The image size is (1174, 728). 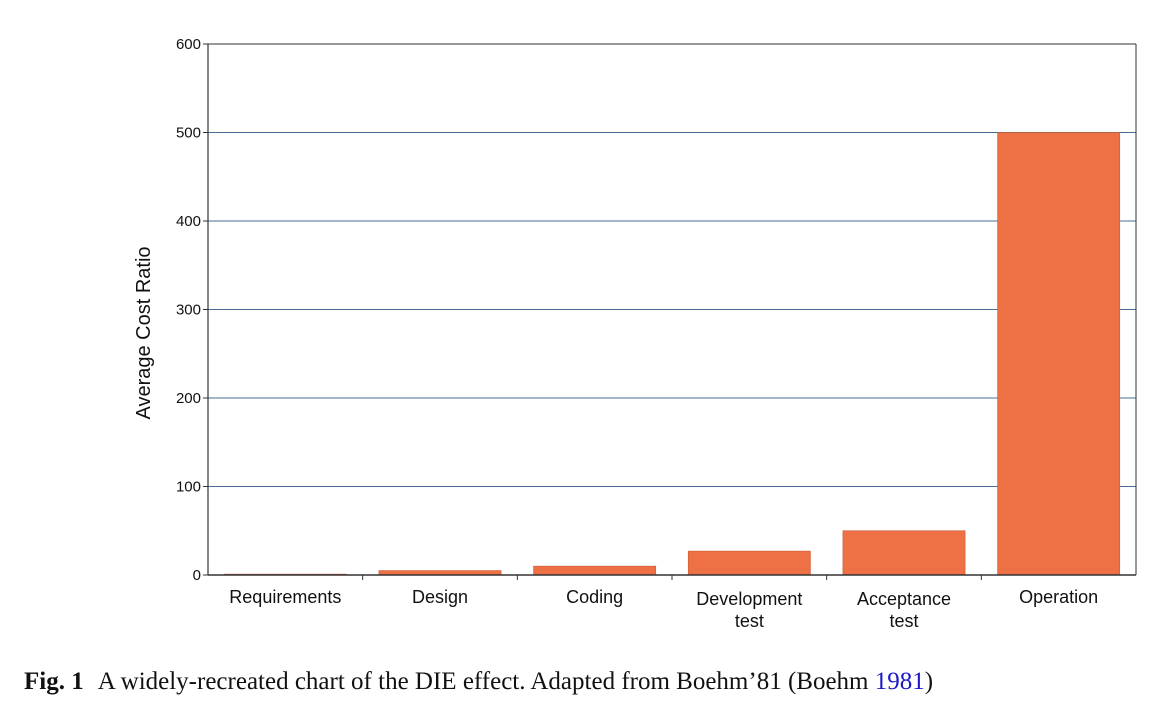 What do you see at coordinates (188, 221) in the screenshot?
I see `y-tick-label: 400` at bounding box center [188, 221].